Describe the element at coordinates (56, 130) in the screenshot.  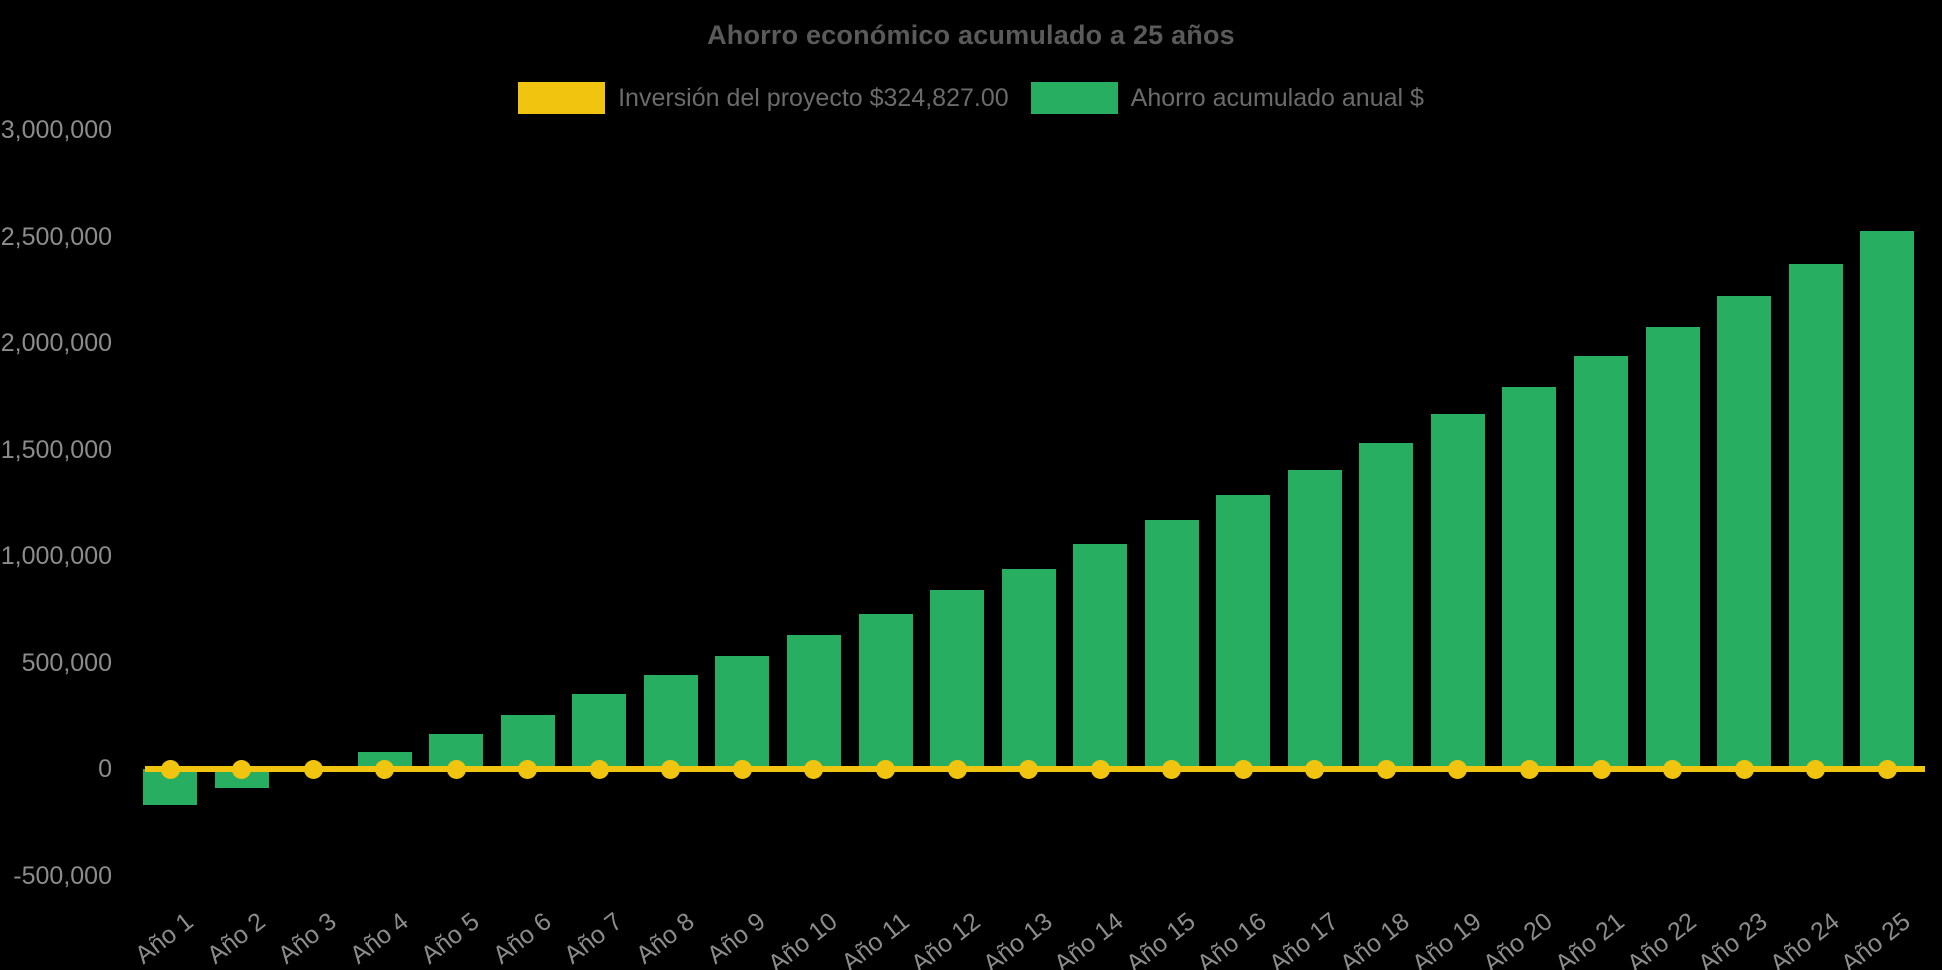
I see `y-tick-label: 3,000,000` at that location.